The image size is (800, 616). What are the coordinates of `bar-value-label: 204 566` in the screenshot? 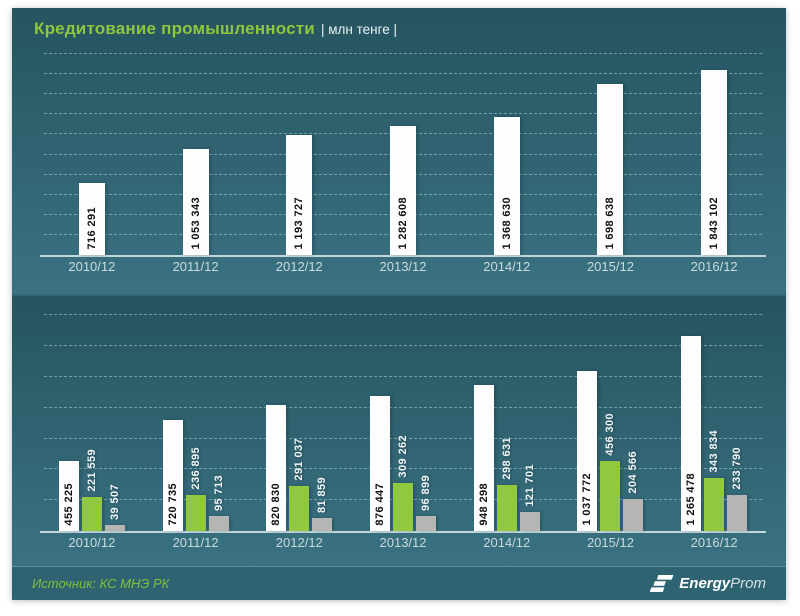 It's located at (633, 472).